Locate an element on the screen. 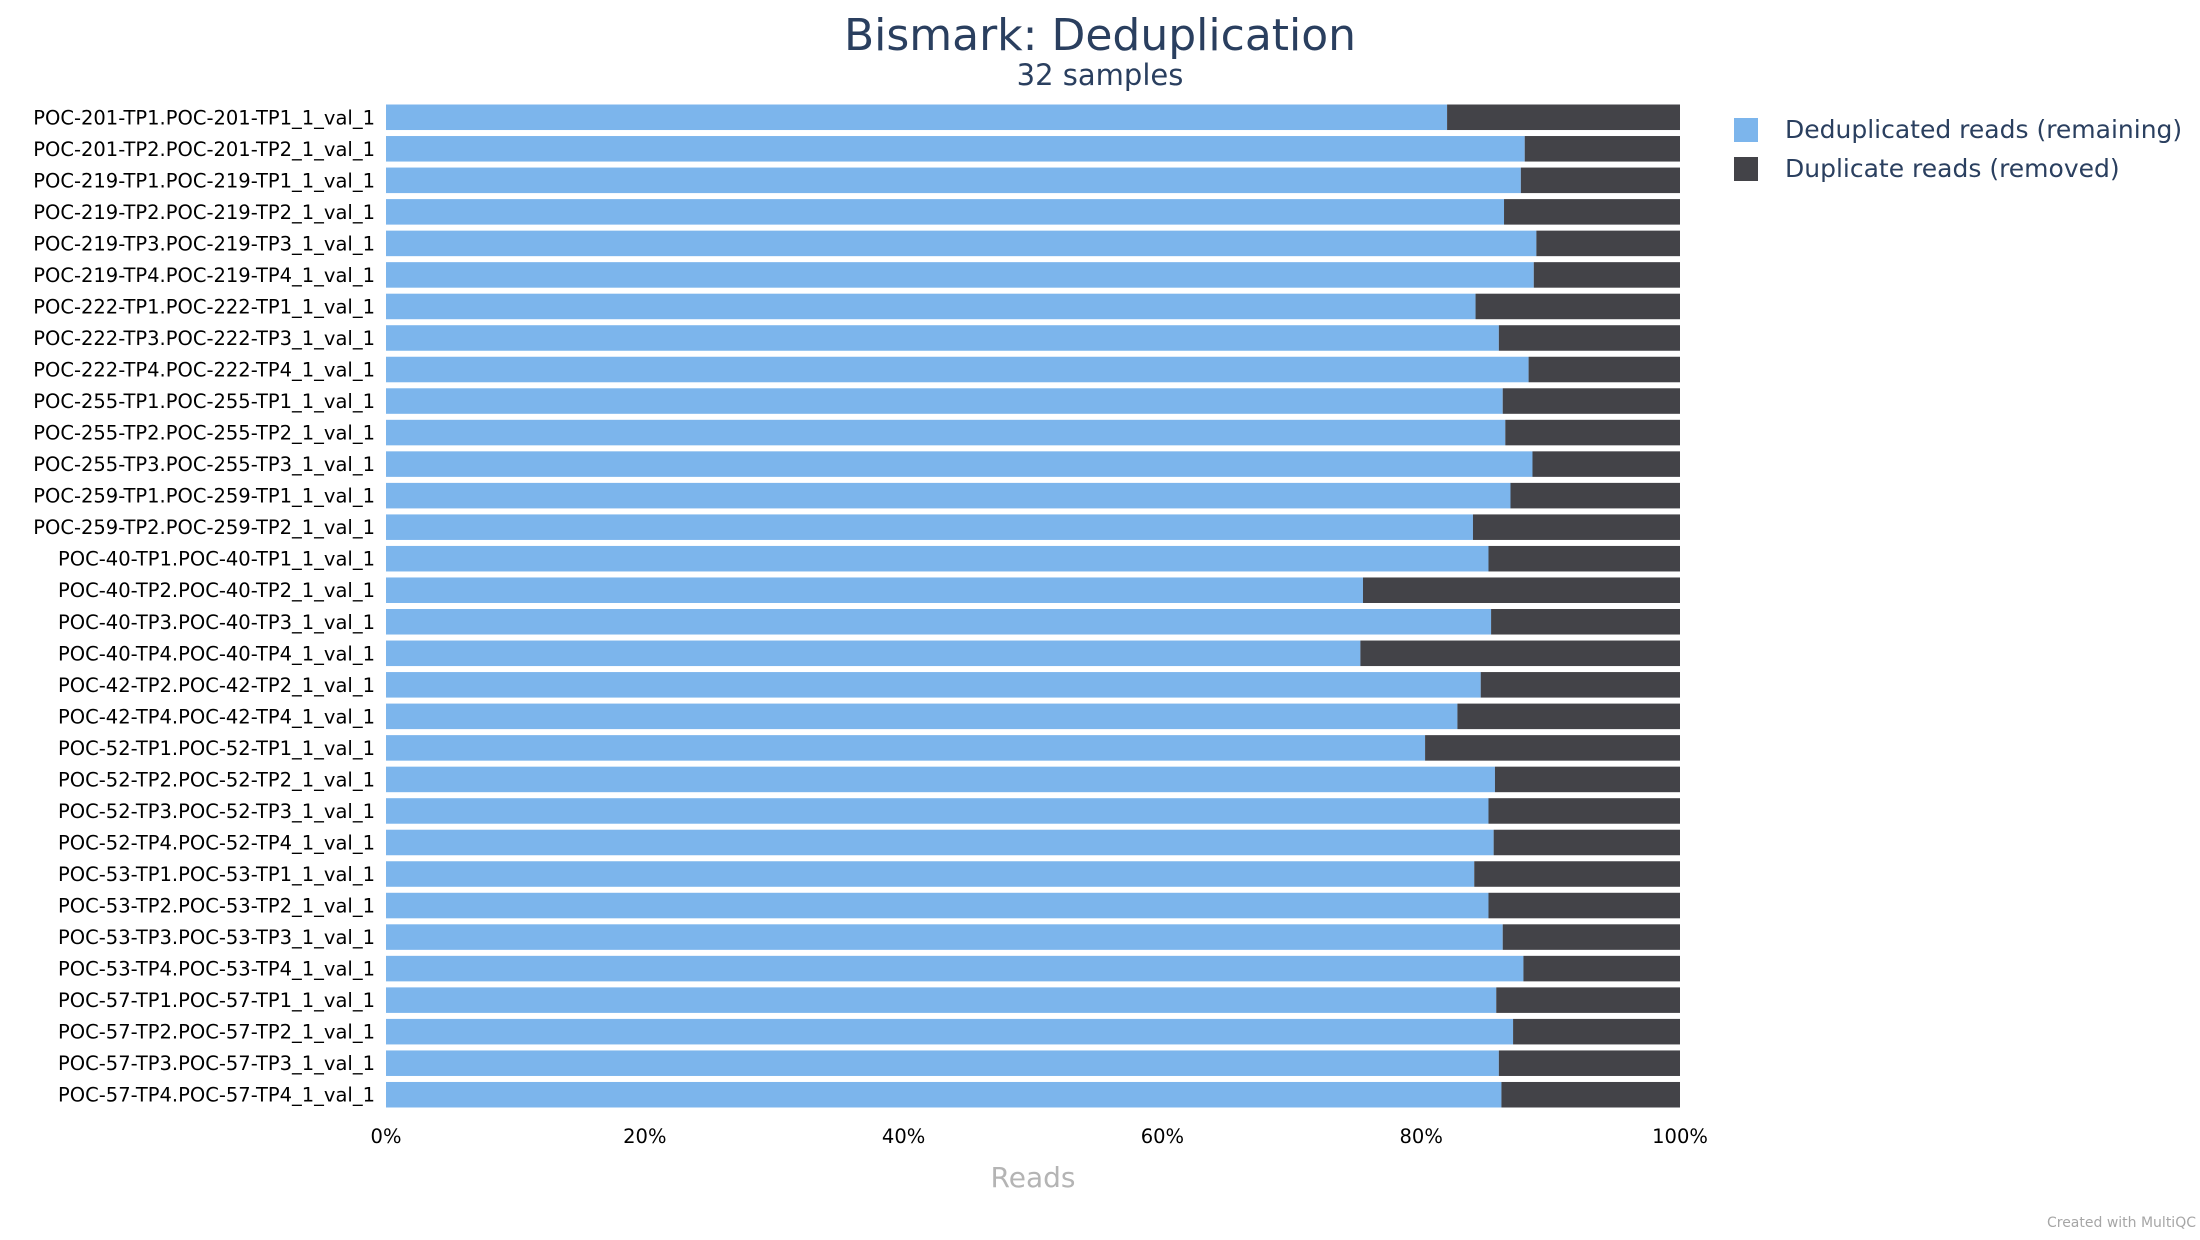  x-tick-label: 20% is located at coordinates (644, 1136).